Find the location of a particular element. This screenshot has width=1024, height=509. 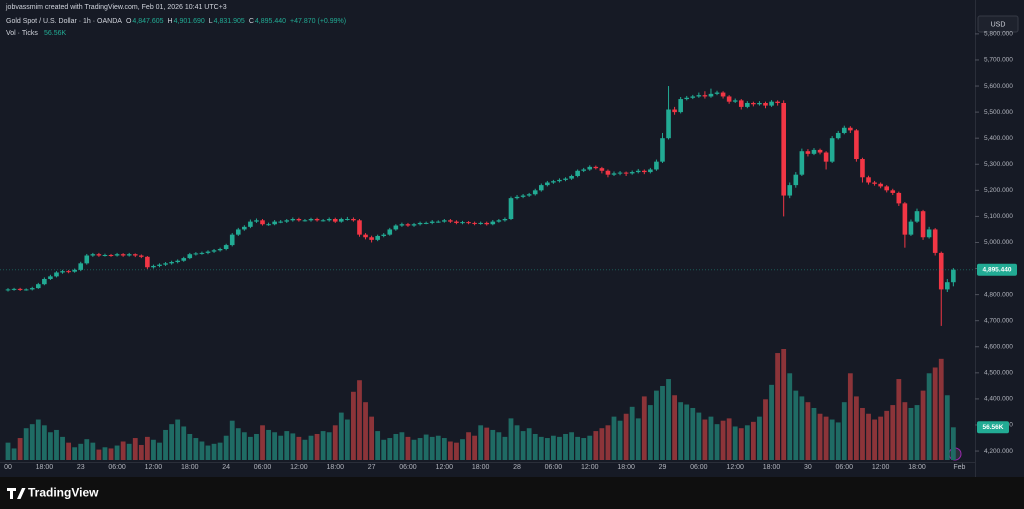

x-tick-label: 12:00 is located at coordinates (299, 467).